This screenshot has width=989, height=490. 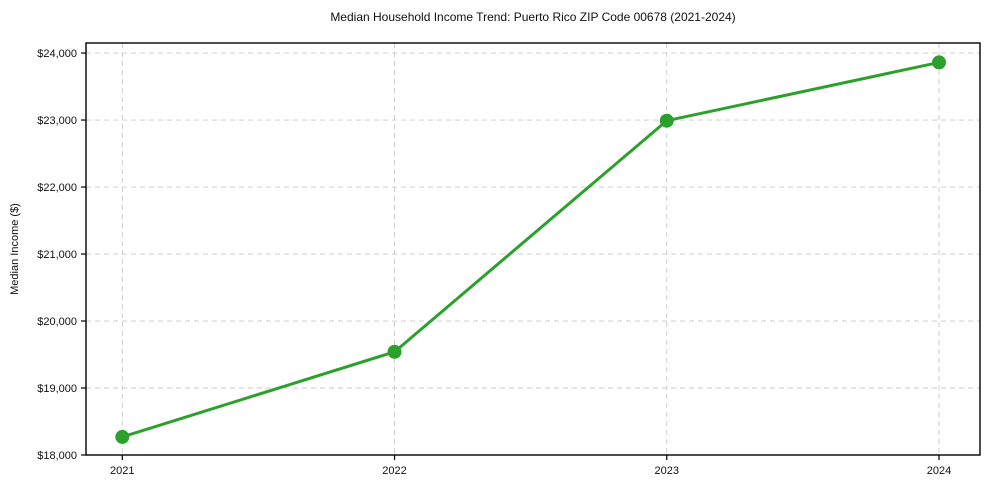 I want to click on x-tick-label: 2022, so click(x=394, y=471).